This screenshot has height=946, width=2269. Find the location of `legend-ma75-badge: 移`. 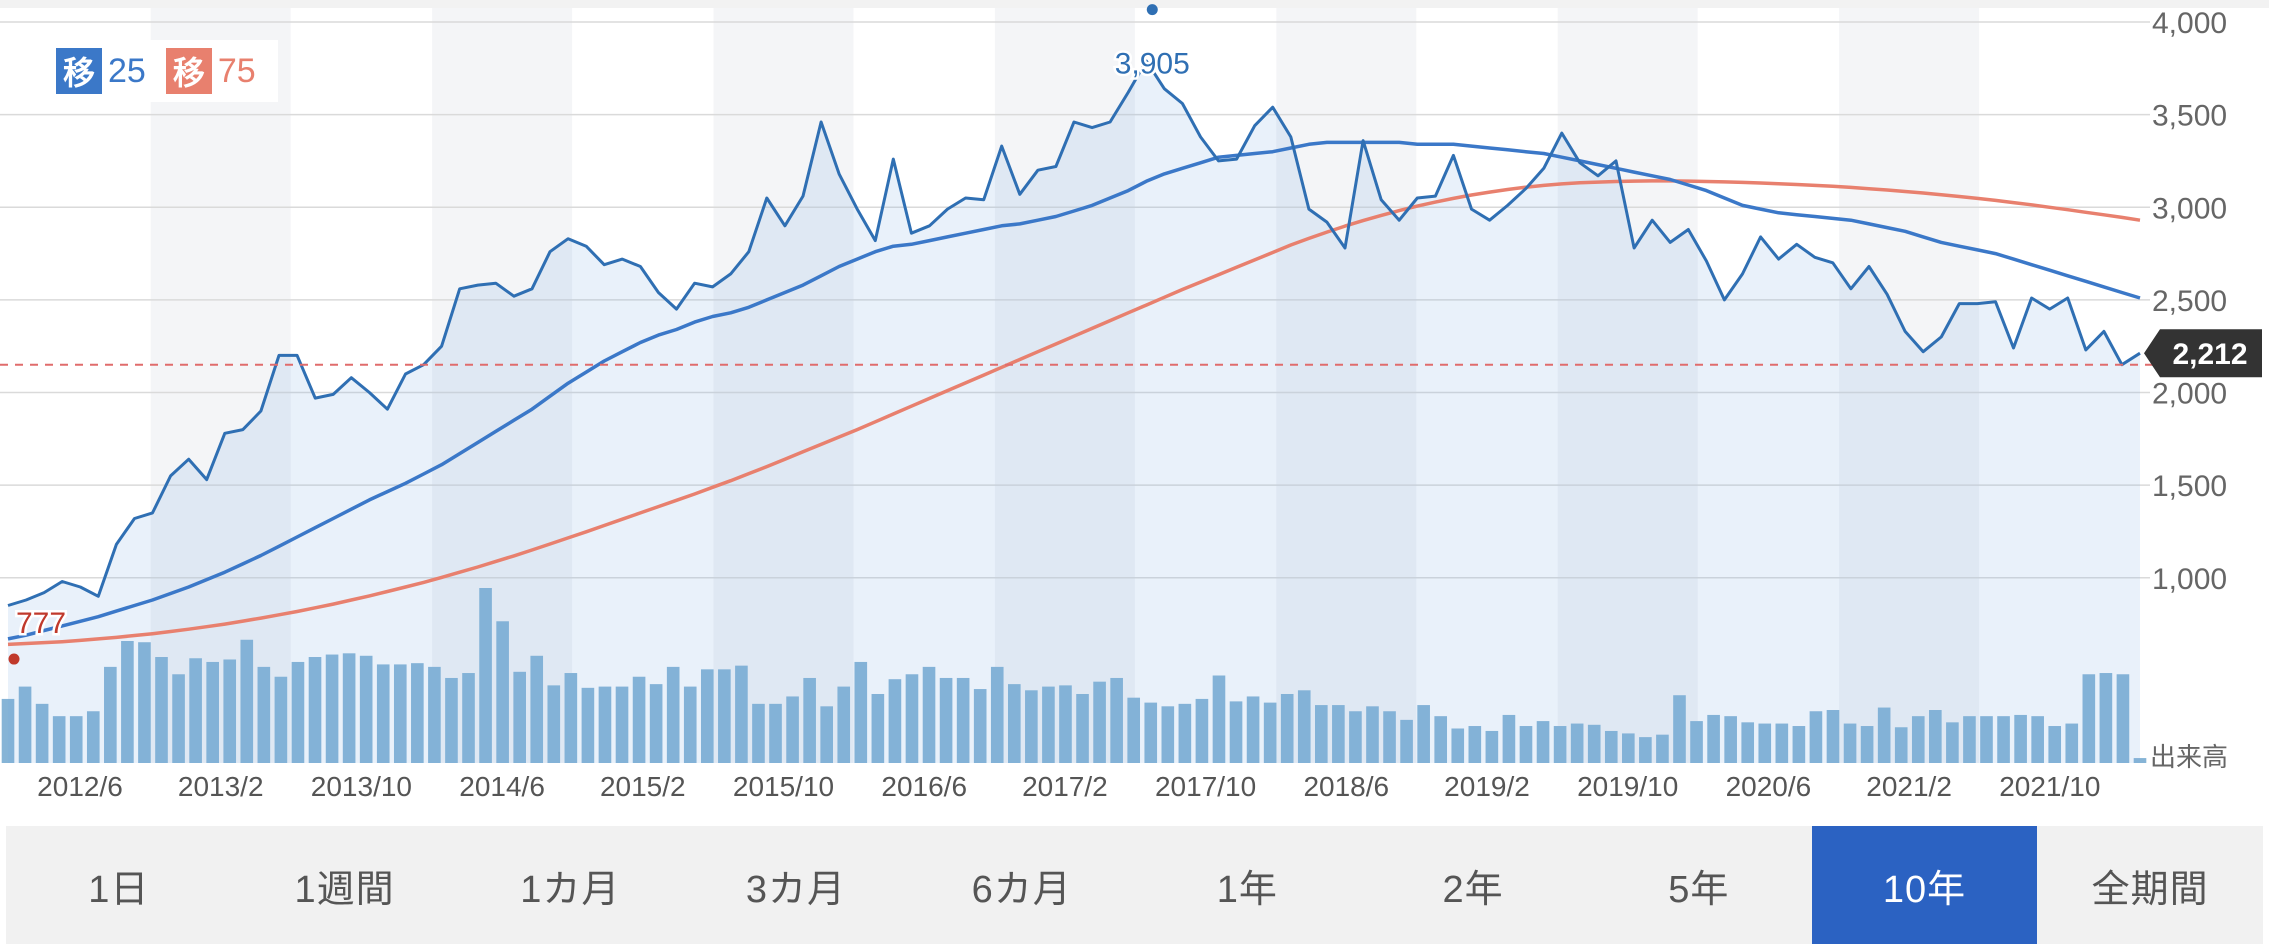

legend-ma75-badge: 移 is located at coordinates (188, 71).